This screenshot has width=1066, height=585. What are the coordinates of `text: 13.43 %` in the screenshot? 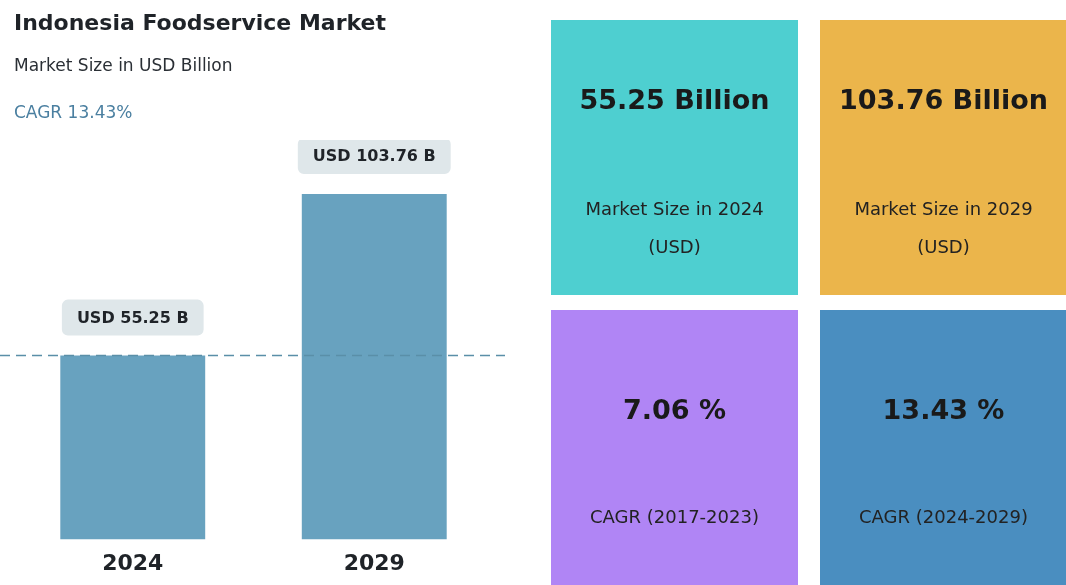 It's located at (943, 409).